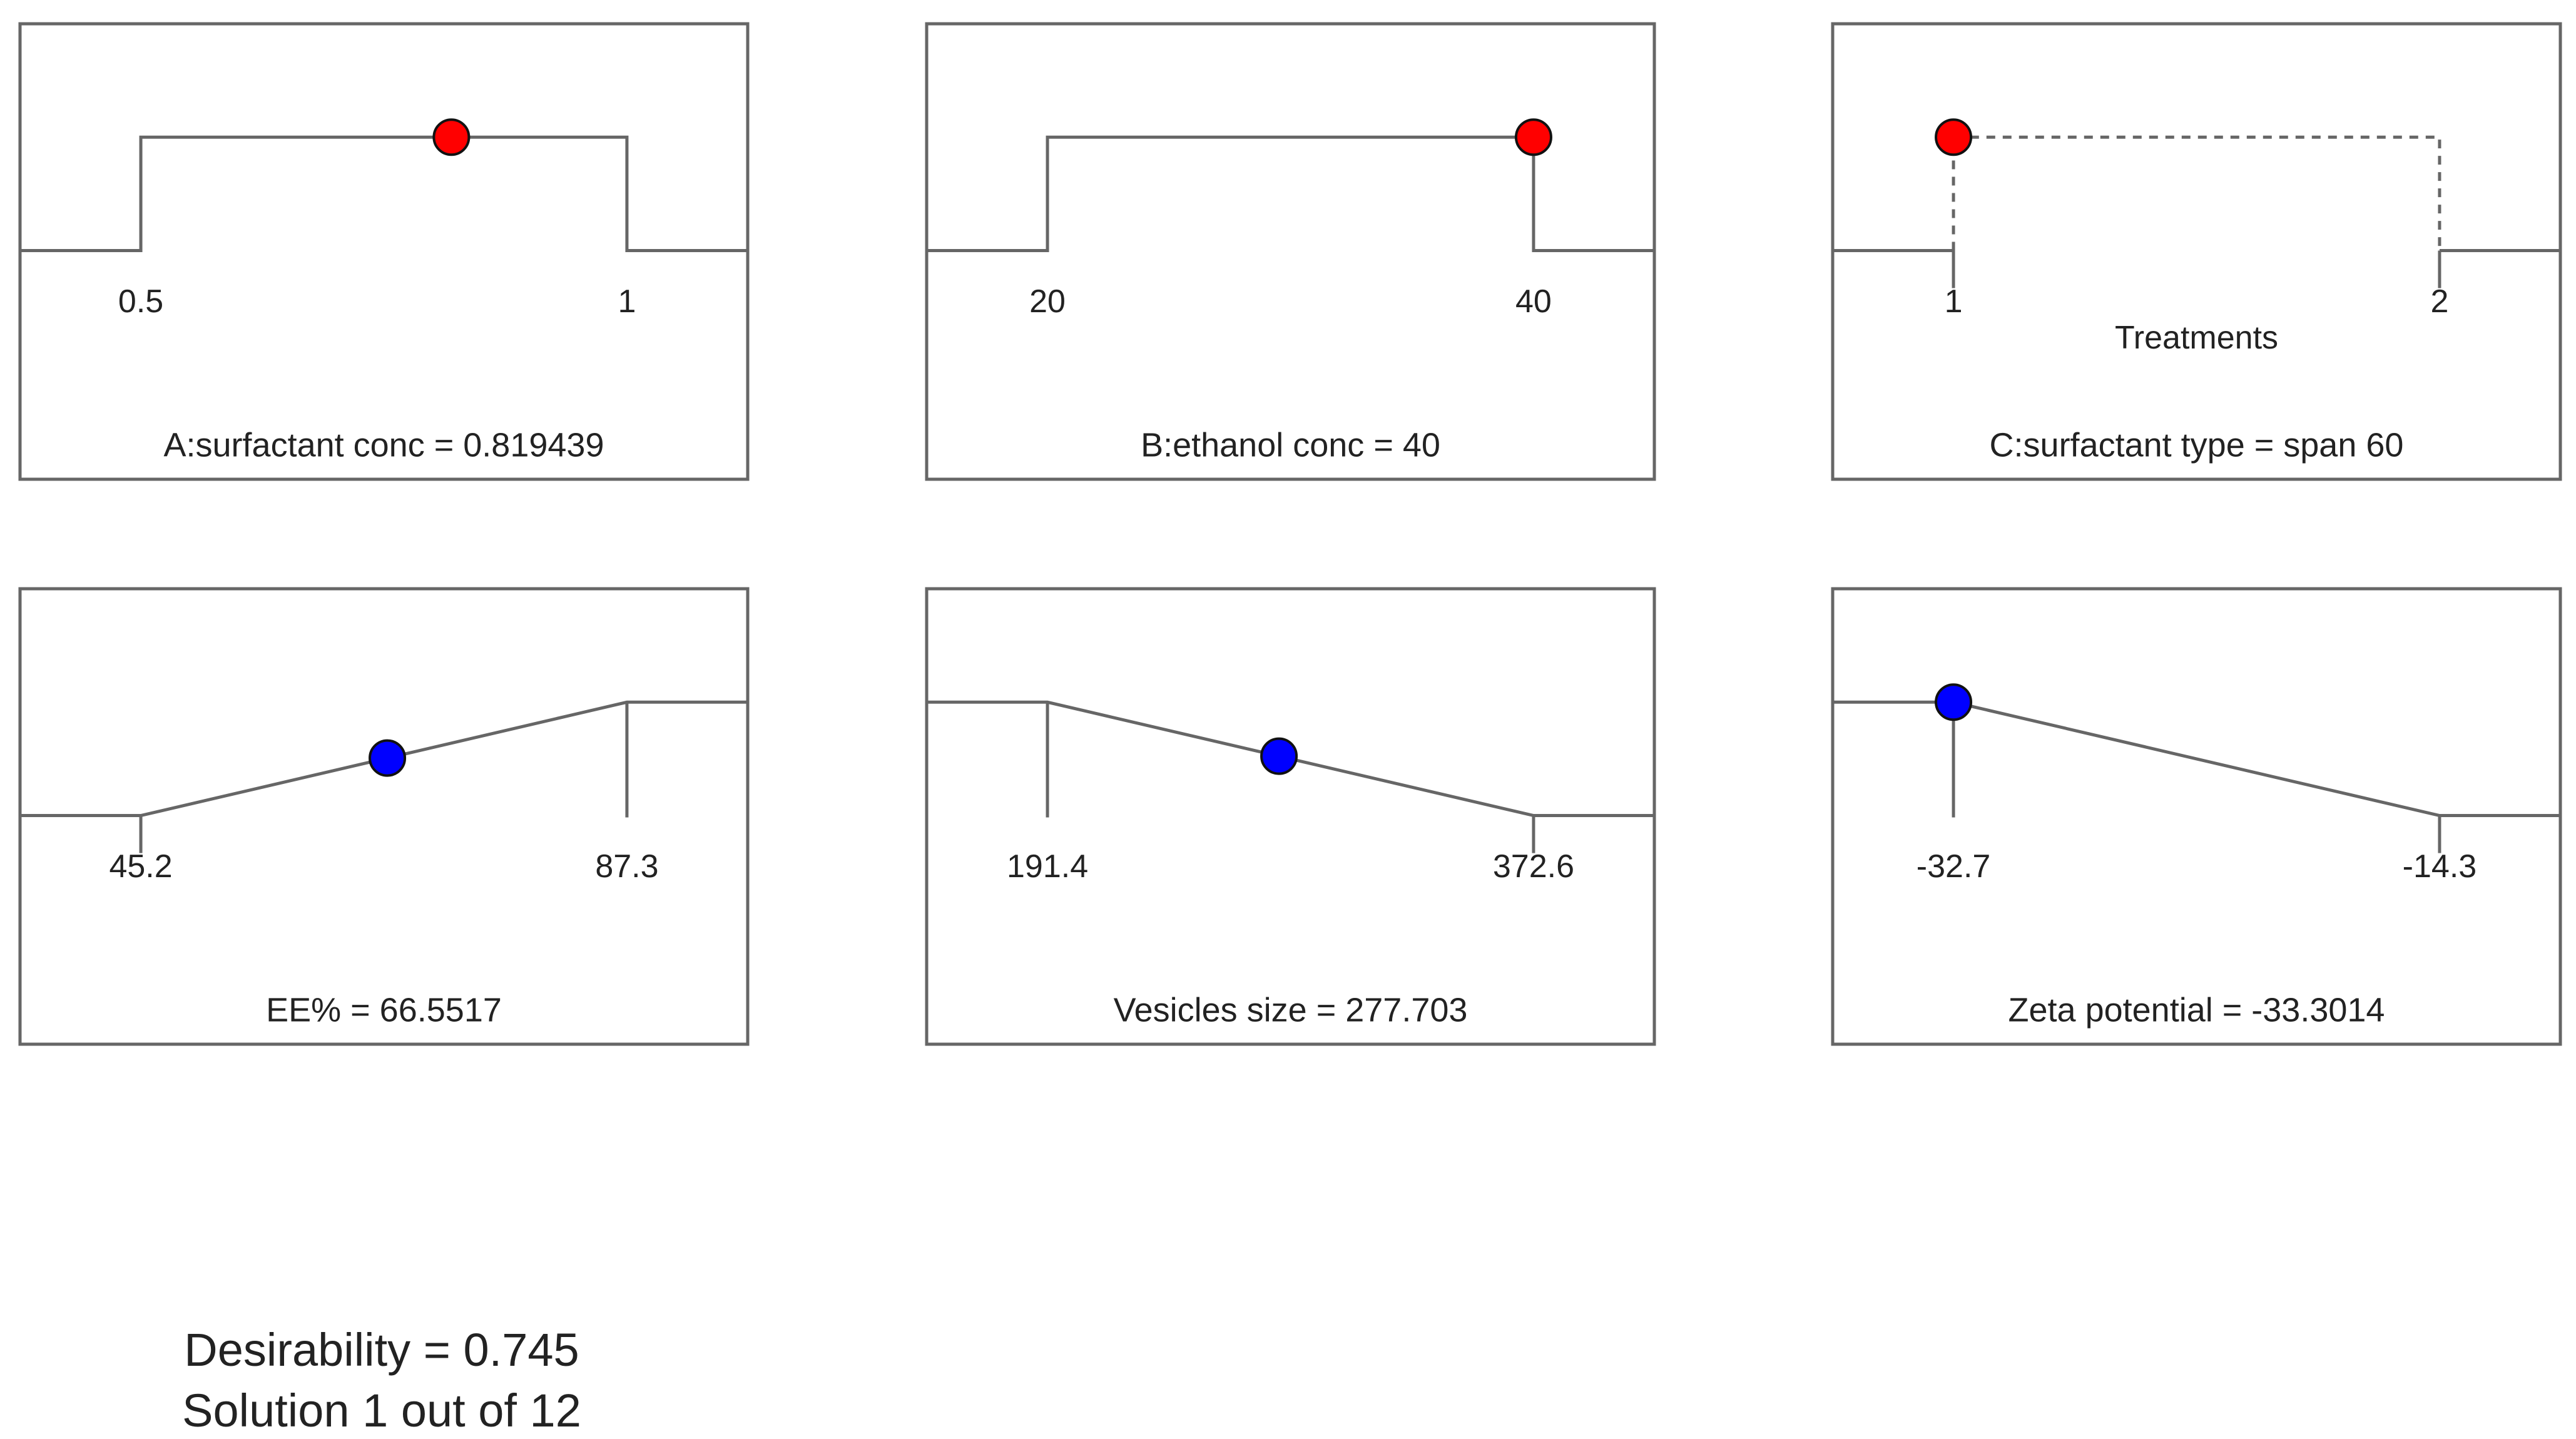  I want to click on low-tick-label: 45.2, so click(141, 866).